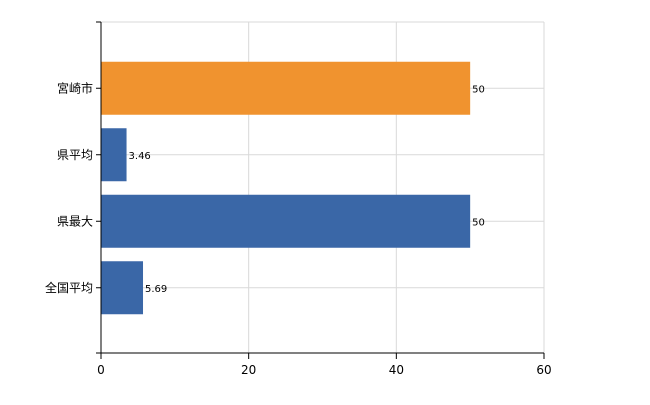  I want to click on x-tick-label: 20, so click(248, 370).